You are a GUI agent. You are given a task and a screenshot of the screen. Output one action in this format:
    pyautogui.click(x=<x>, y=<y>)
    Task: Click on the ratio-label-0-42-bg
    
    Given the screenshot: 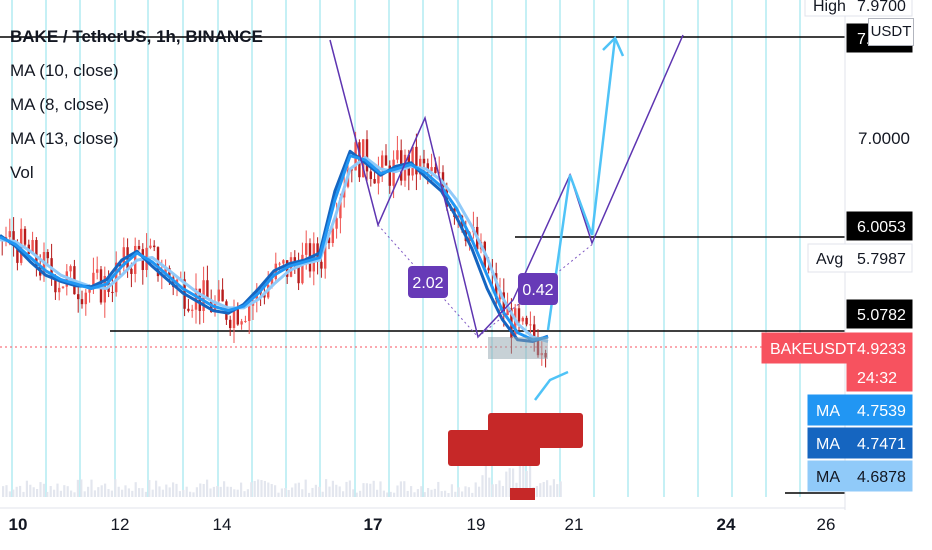 What is the action you would take?
    pyautogui.click(x=538, y=289)
    